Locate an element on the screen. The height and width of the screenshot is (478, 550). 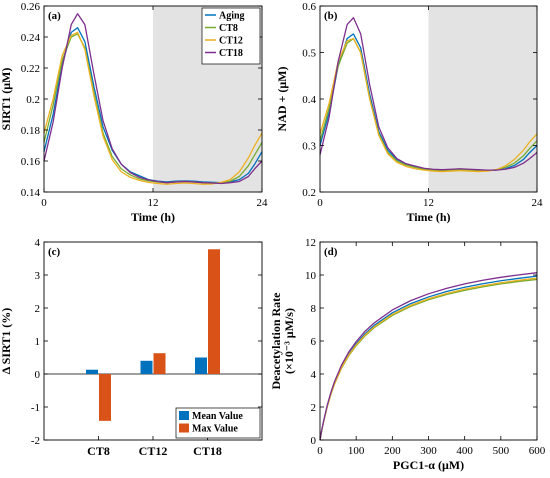
y-tick-label: 0.18 is located at coordinates (31, 131).